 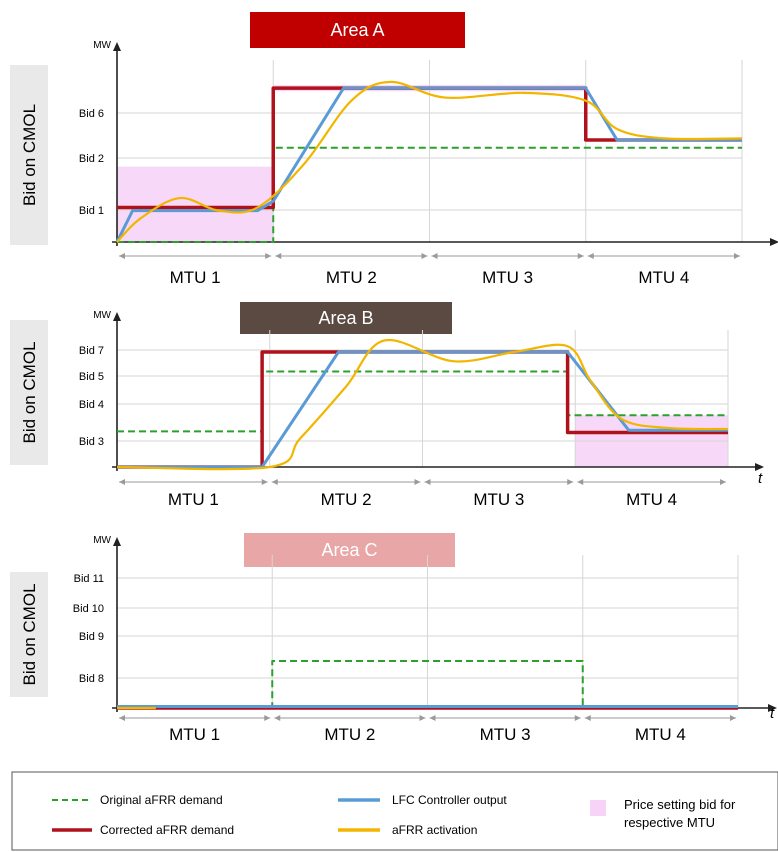 I want to click on legend-label-original-demand: Original aFRR demand, so click(x=161, y=800).